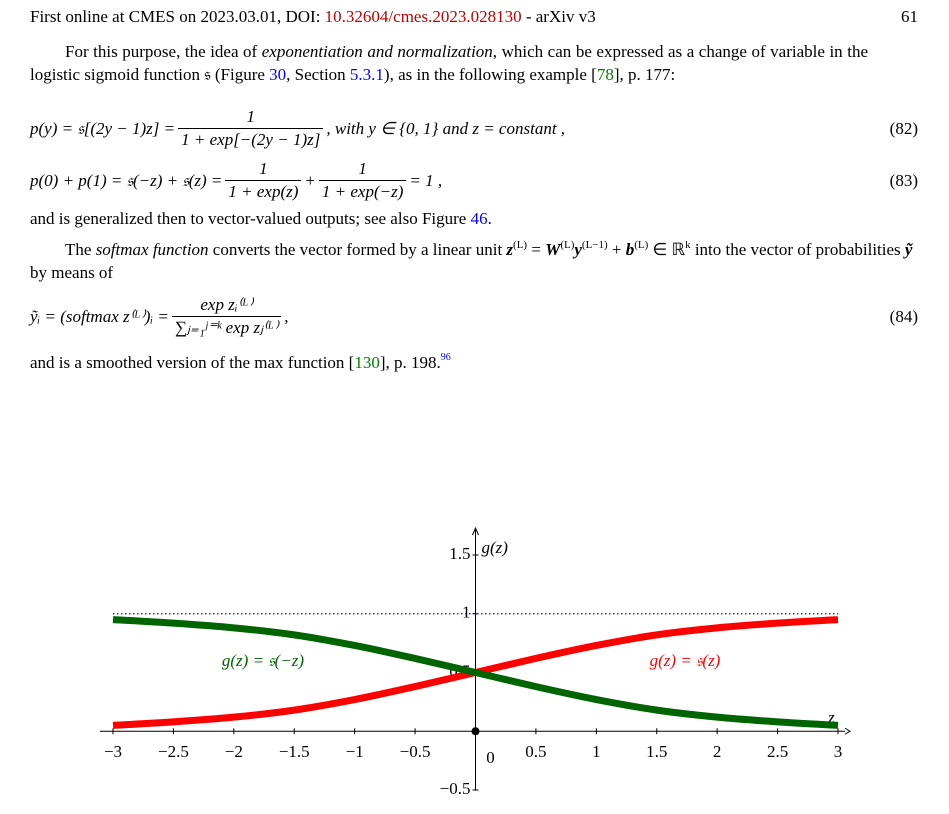 This screenshot has height=814, width=949. I want to click on equation-text: ,, so click(286, 316).